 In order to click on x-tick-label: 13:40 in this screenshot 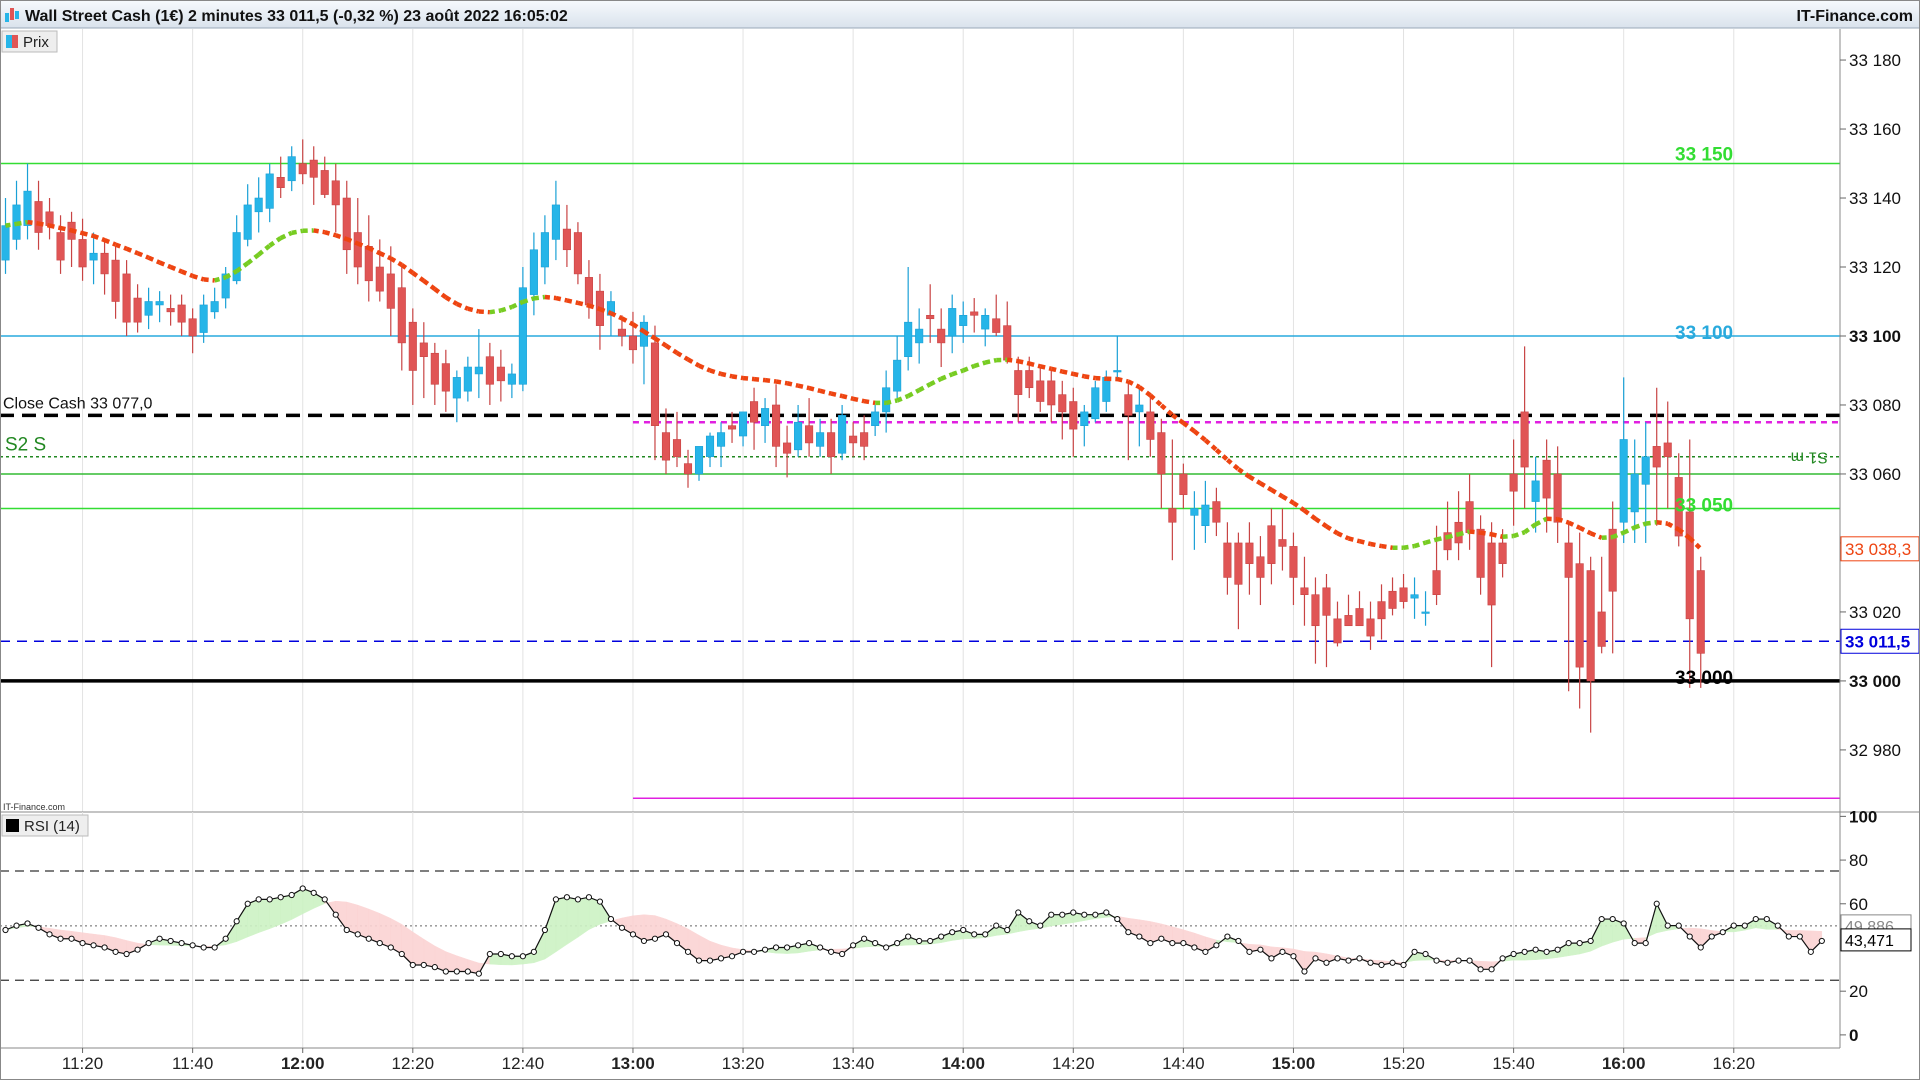, I will do `click(853, 1063)`.